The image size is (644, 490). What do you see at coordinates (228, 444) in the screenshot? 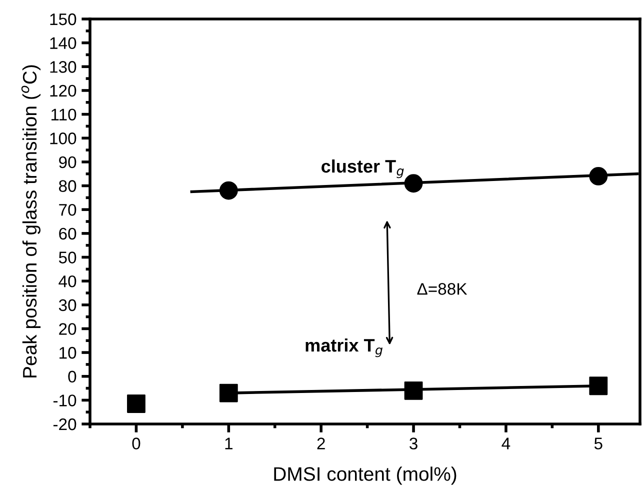
I see `x-tick-label: 1` at bounding box center [228, 444].